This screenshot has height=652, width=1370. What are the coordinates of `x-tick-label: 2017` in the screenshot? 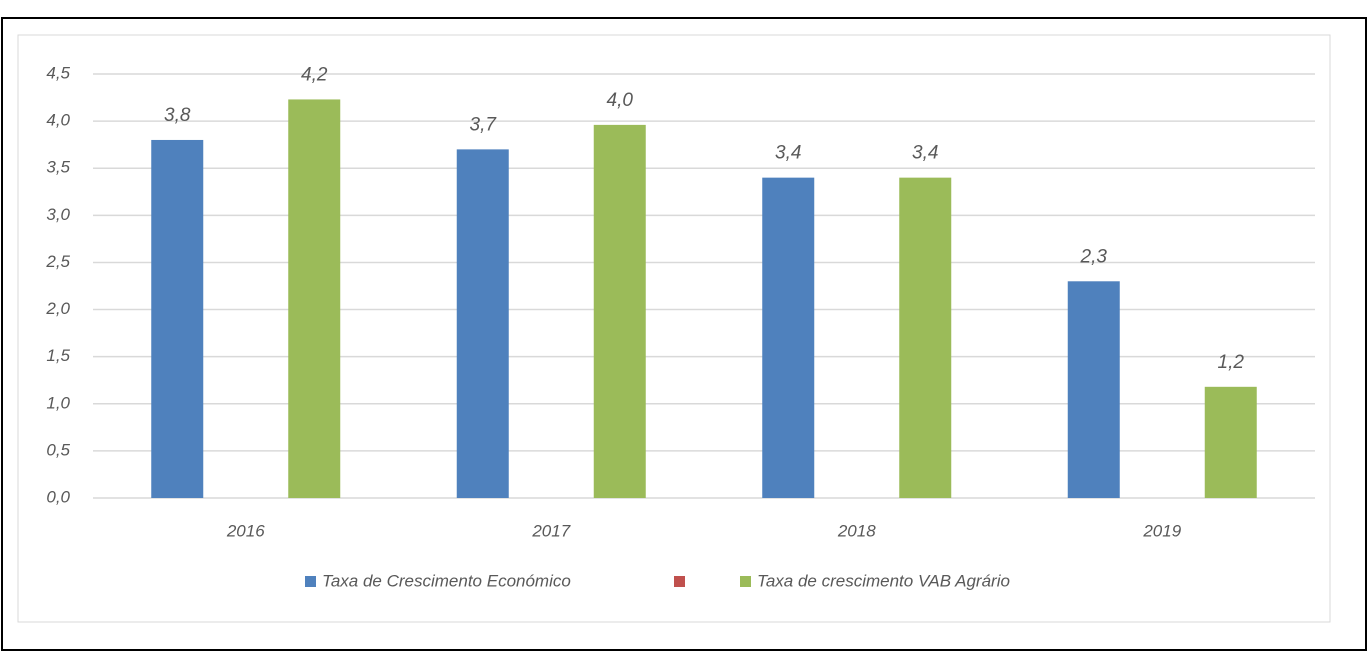 It's located at (550, 530).